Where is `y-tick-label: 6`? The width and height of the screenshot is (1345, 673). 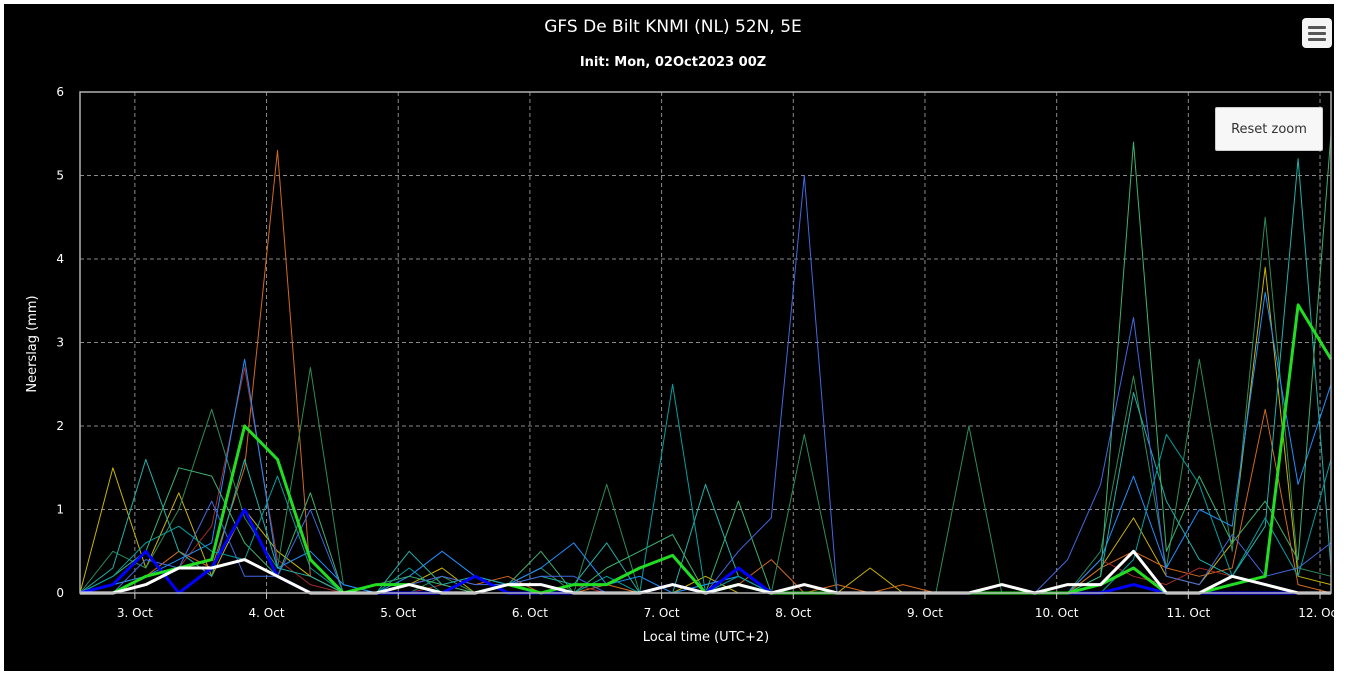
y-tick-label: 6 is located at coordinates (60, 92).